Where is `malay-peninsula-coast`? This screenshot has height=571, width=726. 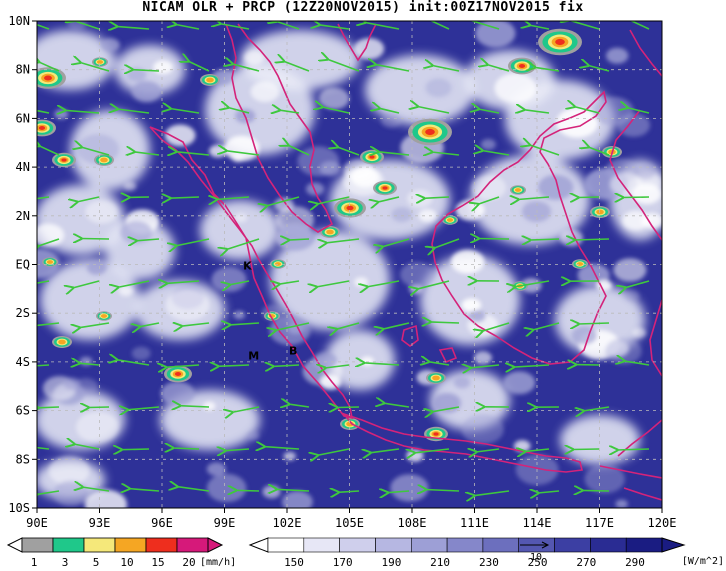 malay-peninsula-coast is located at coordinates (279, 128).